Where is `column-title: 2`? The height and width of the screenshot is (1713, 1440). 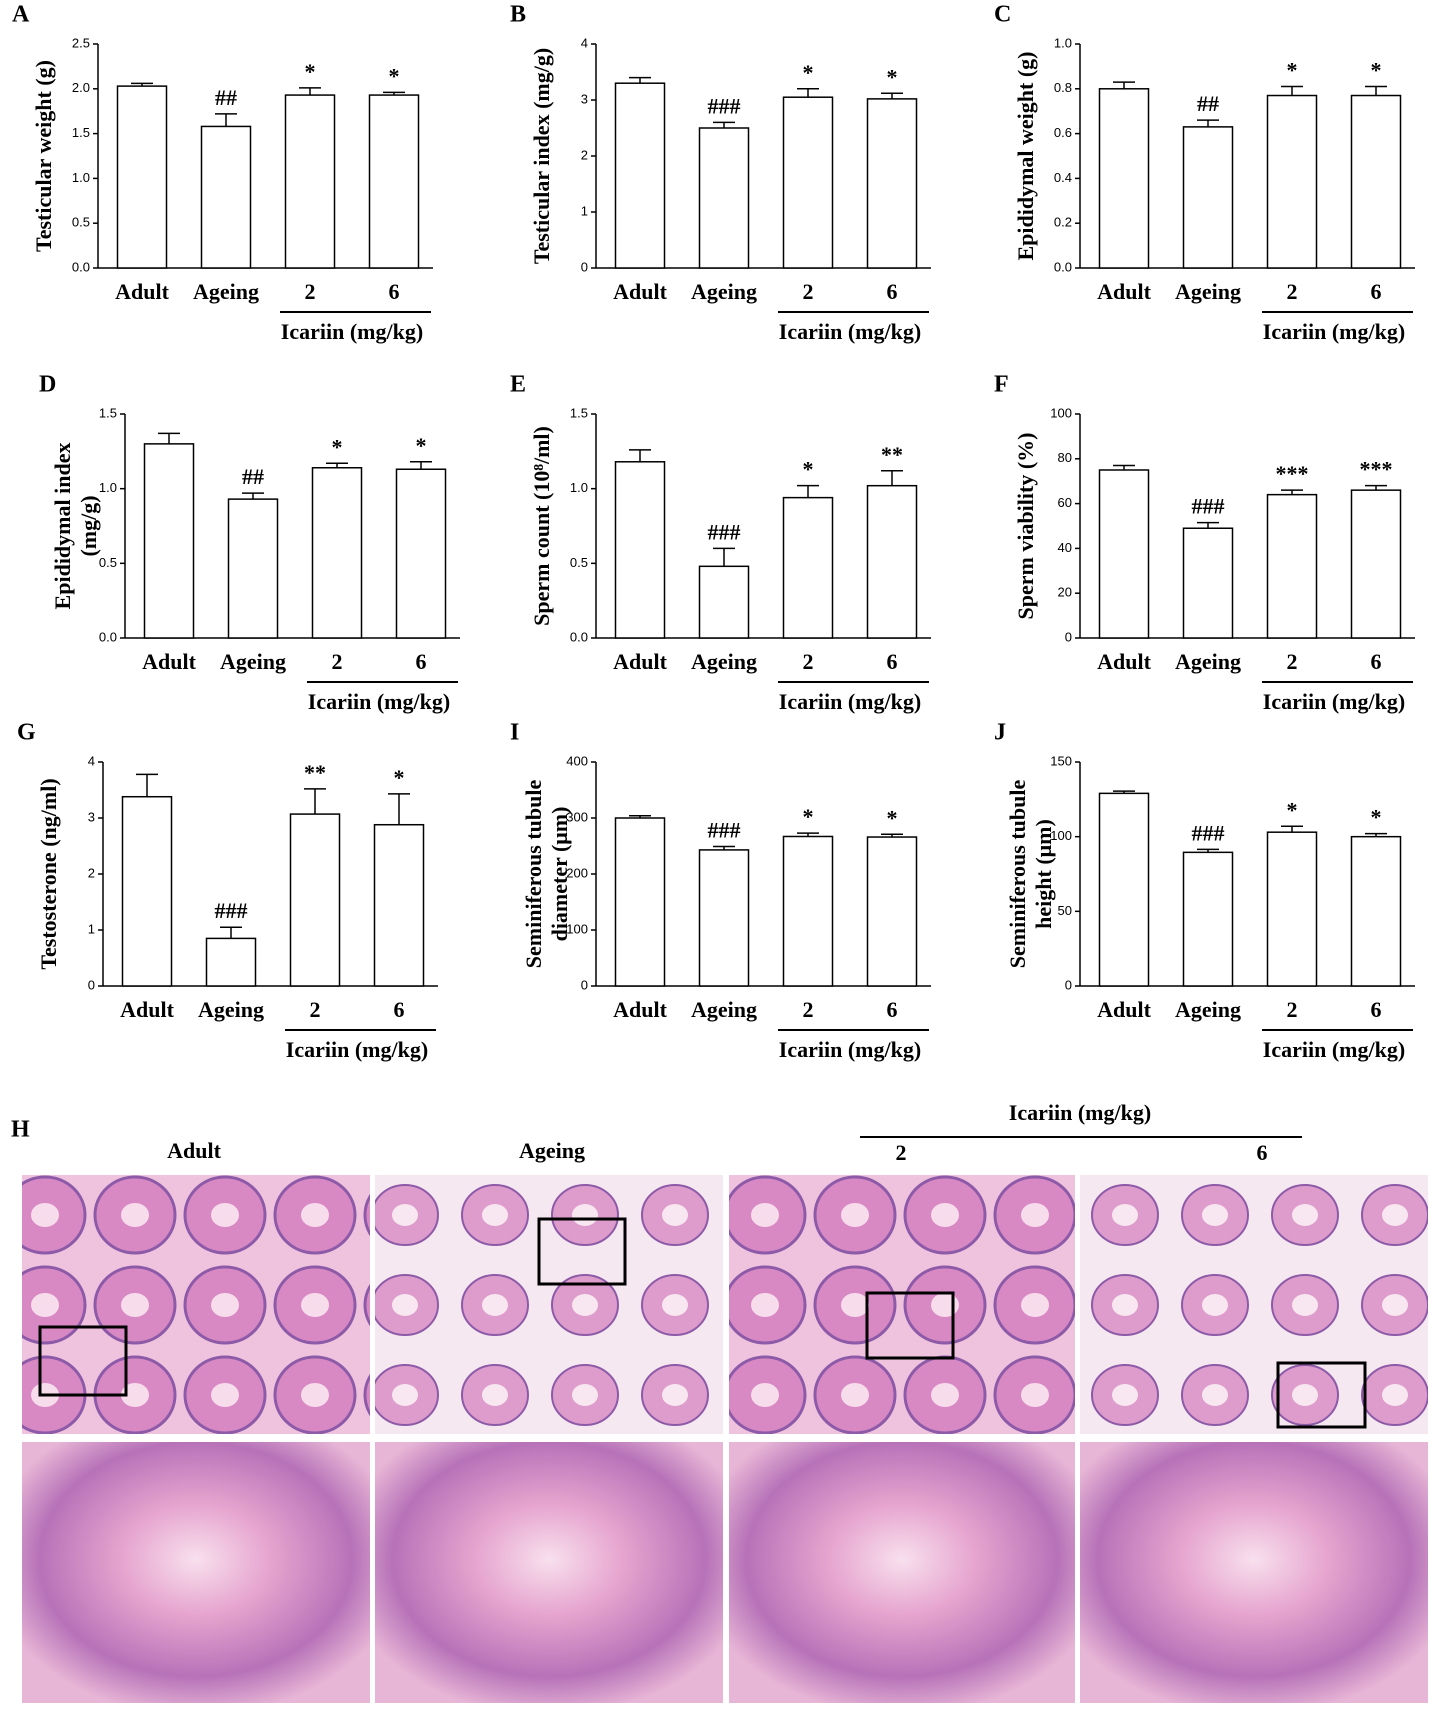 column-title: 2 is located at coordinates (901, 1152).